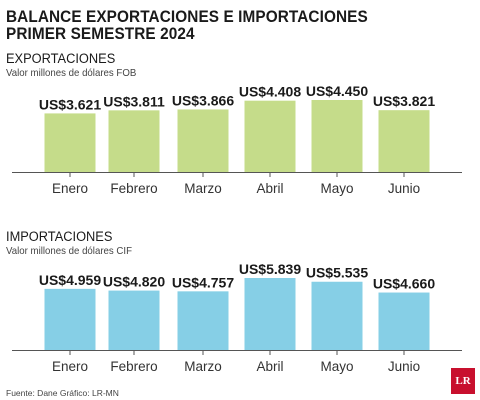 This screenshot has height=400, width=480. I want to click on imports-value-label-febrero: US$4.820, so click(134, 282).